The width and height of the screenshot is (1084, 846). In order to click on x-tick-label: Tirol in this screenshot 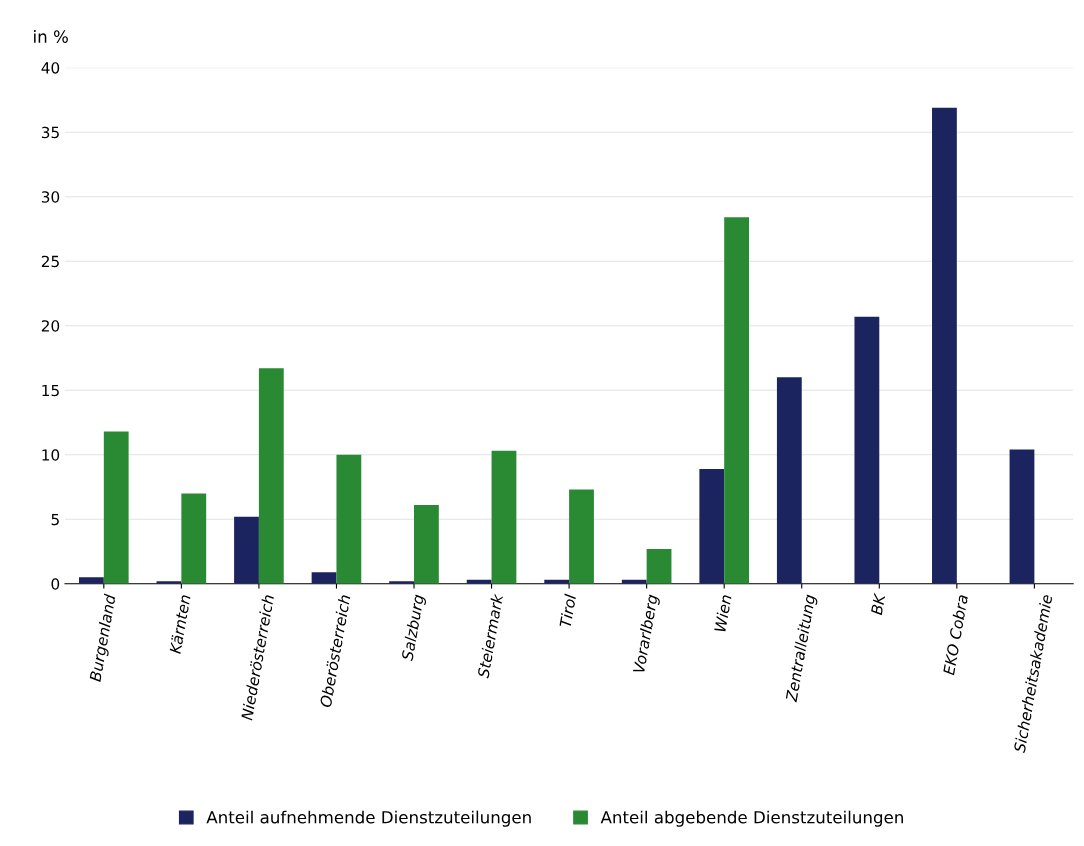, I will do `click(568, 610)`.